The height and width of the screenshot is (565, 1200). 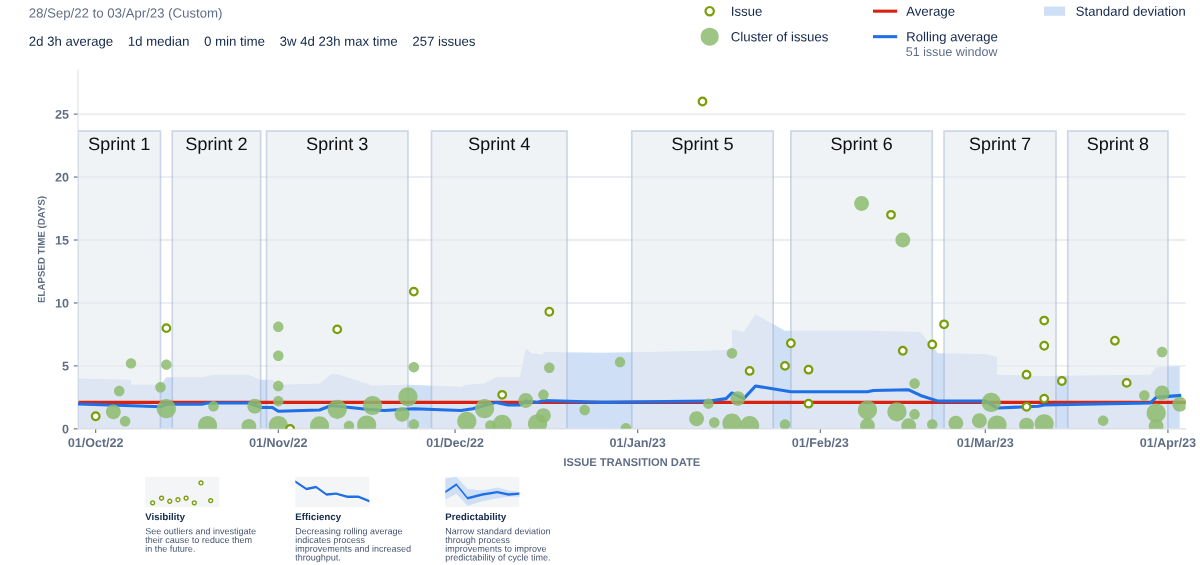 What do you see at coordinates (499, 145) in the screenshot?
I see `band-label: Sprint 4` at bounding box center [499, 145].